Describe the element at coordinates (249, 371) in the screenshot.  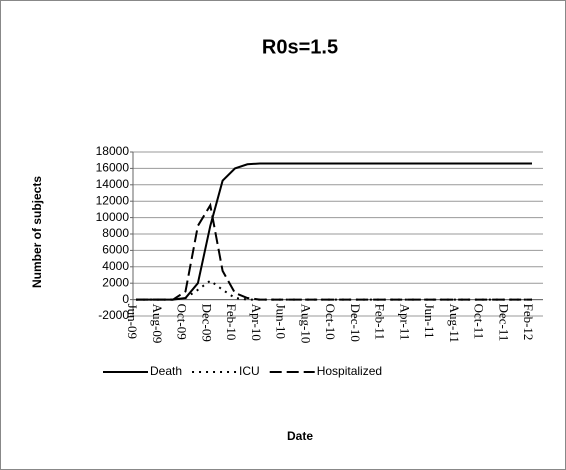
I see `legend-label: ICU` at that location.